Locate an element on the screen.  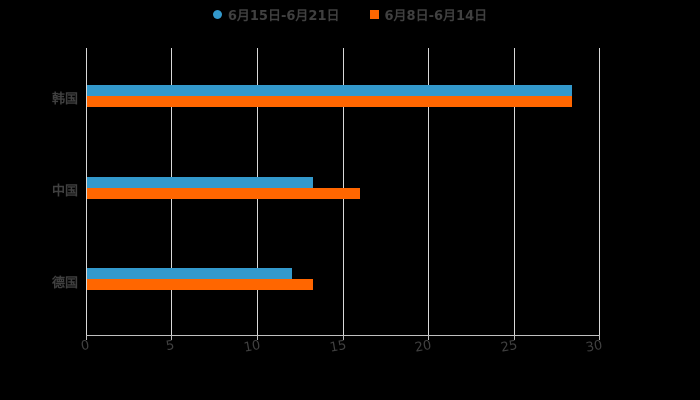
category-label-china: 中国 is located at coordinates (64, 191).